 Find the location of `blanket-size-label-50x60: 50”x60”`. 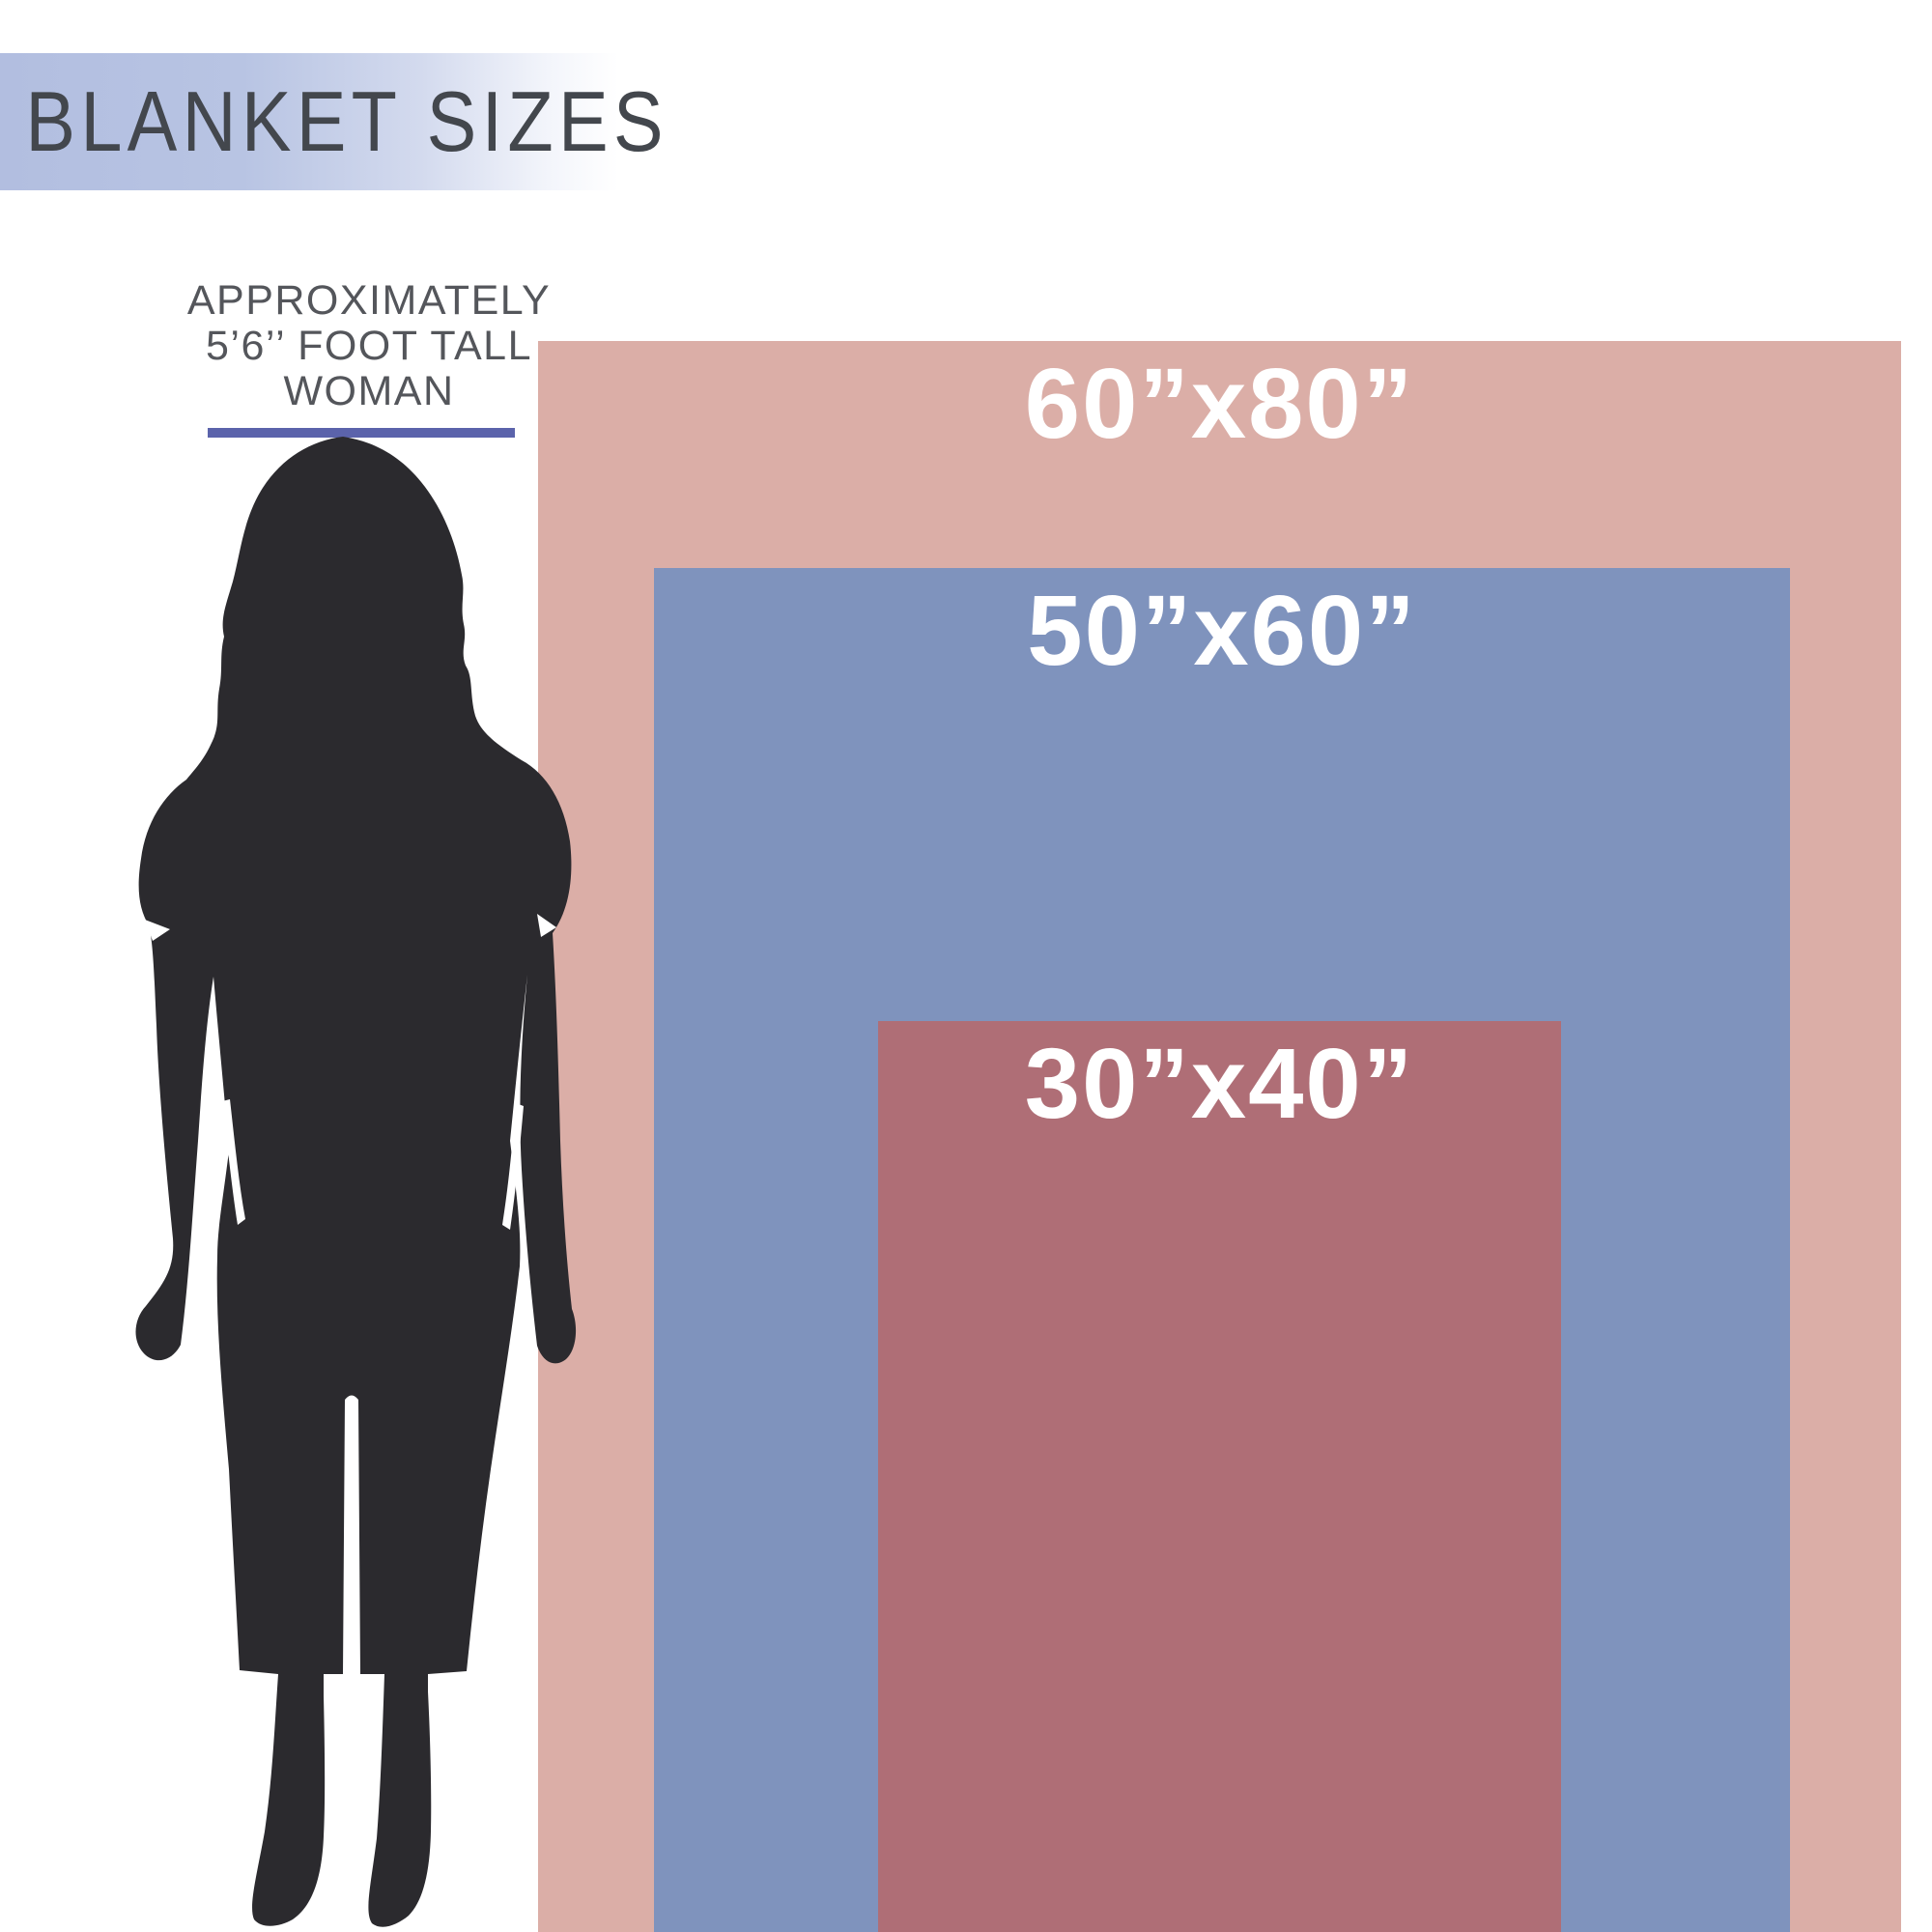

blanket-size-label-50x60: 50”x60” is located at coordinates (1222, 630).